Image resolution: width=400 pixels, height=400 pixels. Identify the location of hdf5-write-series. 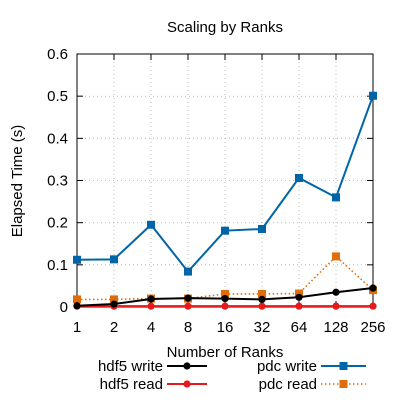
(225, 297).